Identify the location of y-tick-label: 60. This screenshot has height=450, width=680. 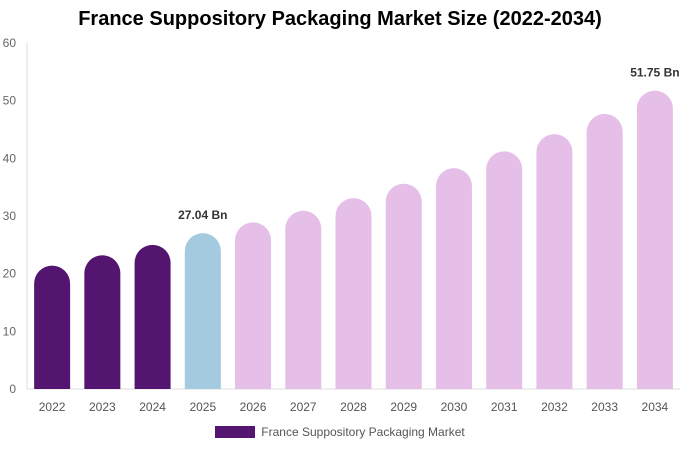
(10, 43).